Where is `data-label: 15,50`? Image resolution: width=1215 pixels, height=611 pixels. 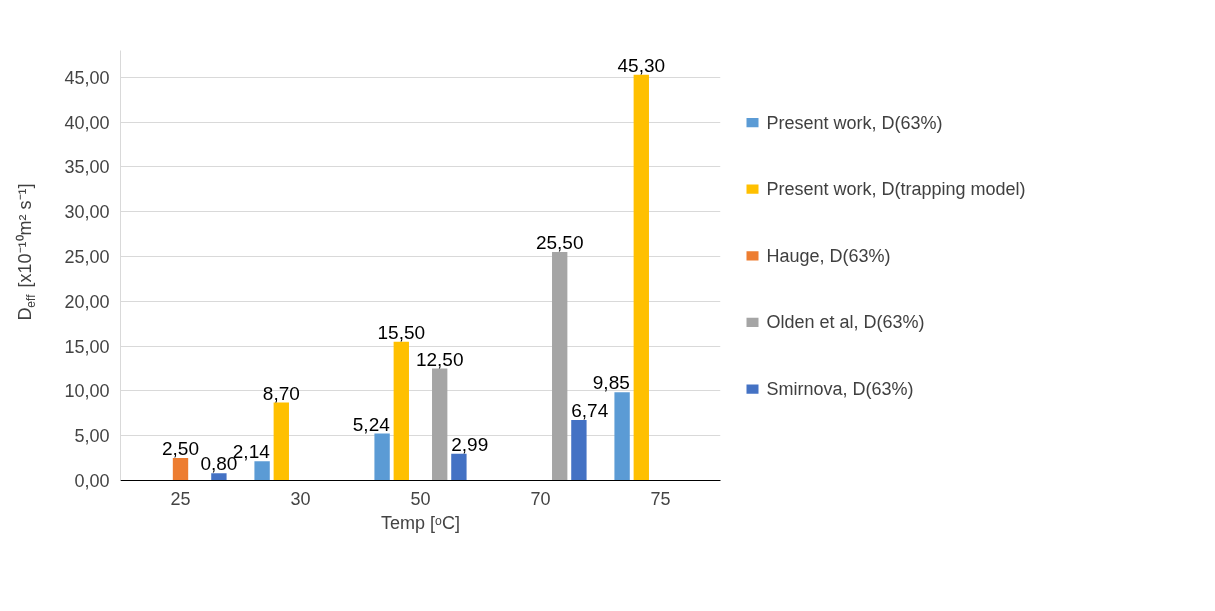
data-label: 15,50 is located at coordinates (401, 332).